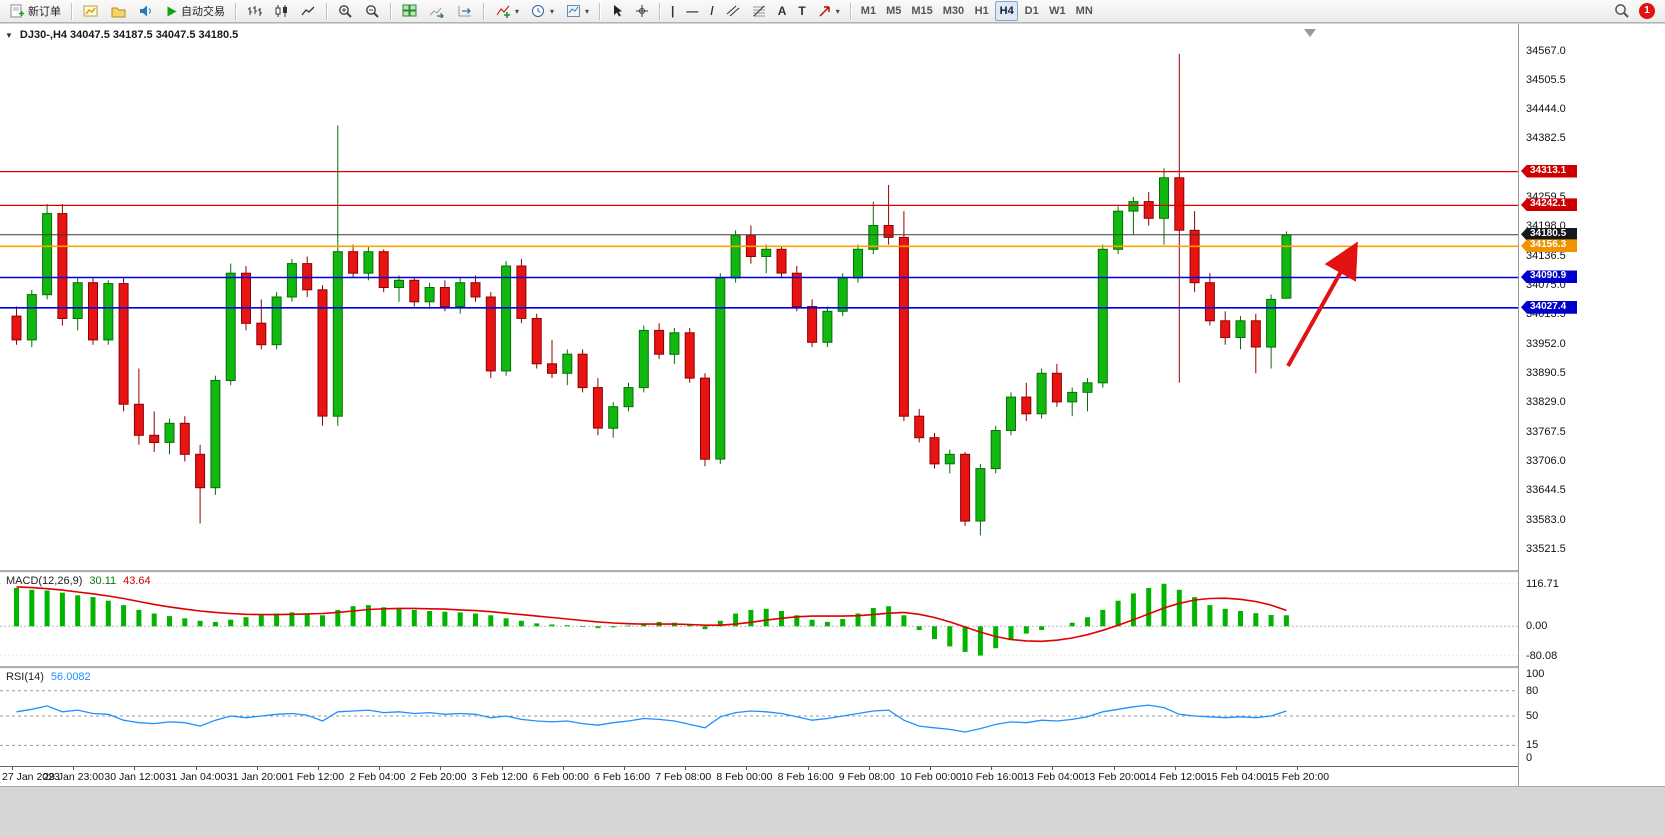 This screenshot has width=1665, height=837. Describe the element at coordinates (1546, 519) in the screenshot. I see `price-axis-label: 33583.0` at that location.